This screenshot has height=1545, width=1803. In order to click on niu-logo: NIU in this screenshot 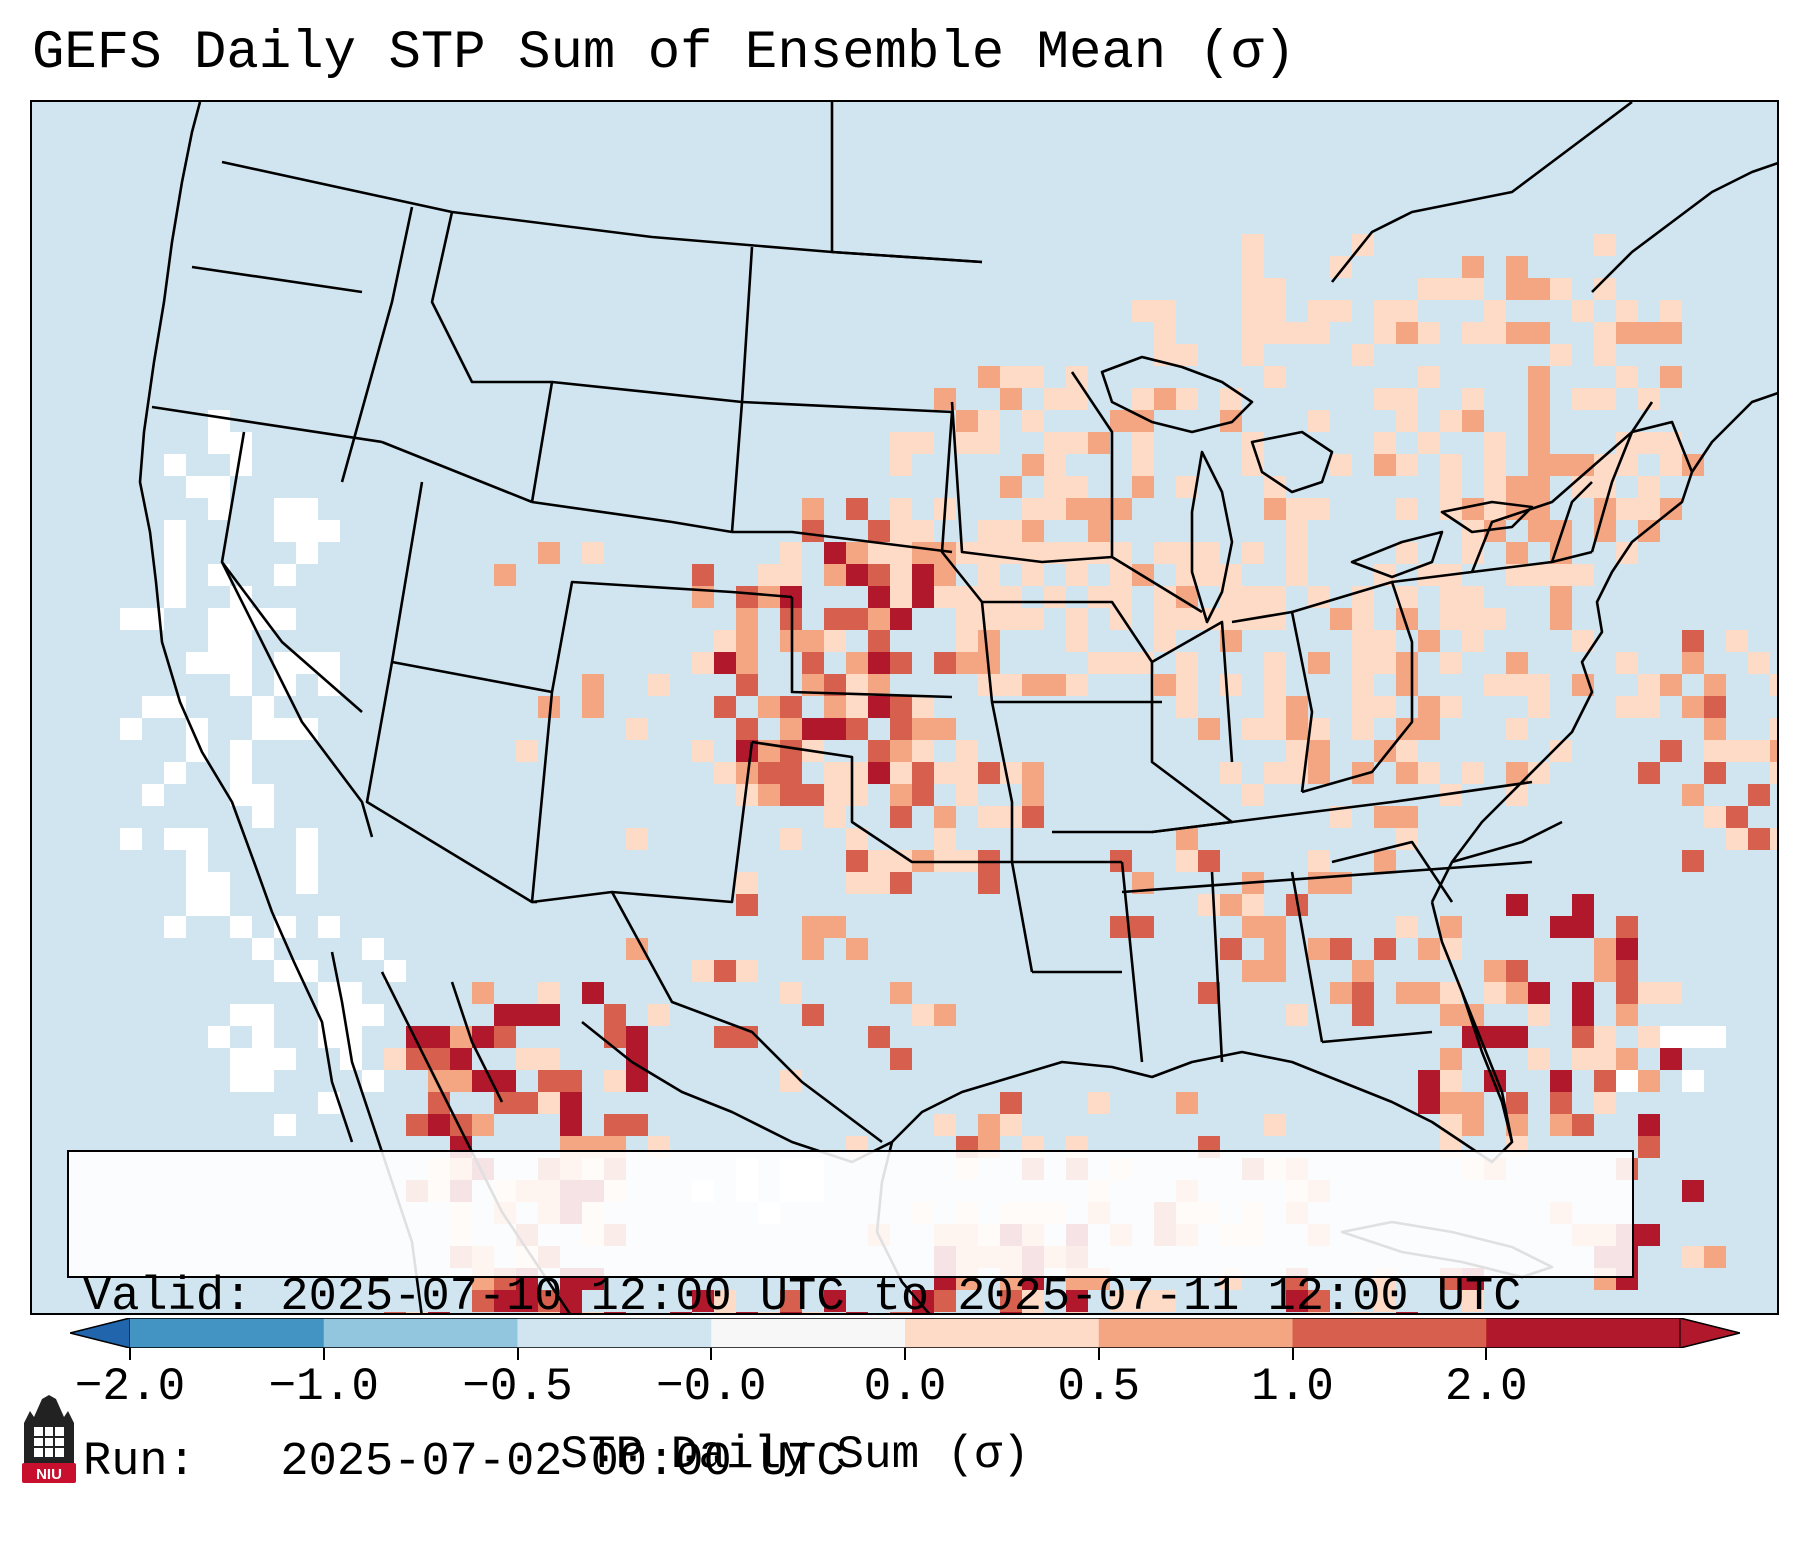, I will do `click(49, 1439)`.